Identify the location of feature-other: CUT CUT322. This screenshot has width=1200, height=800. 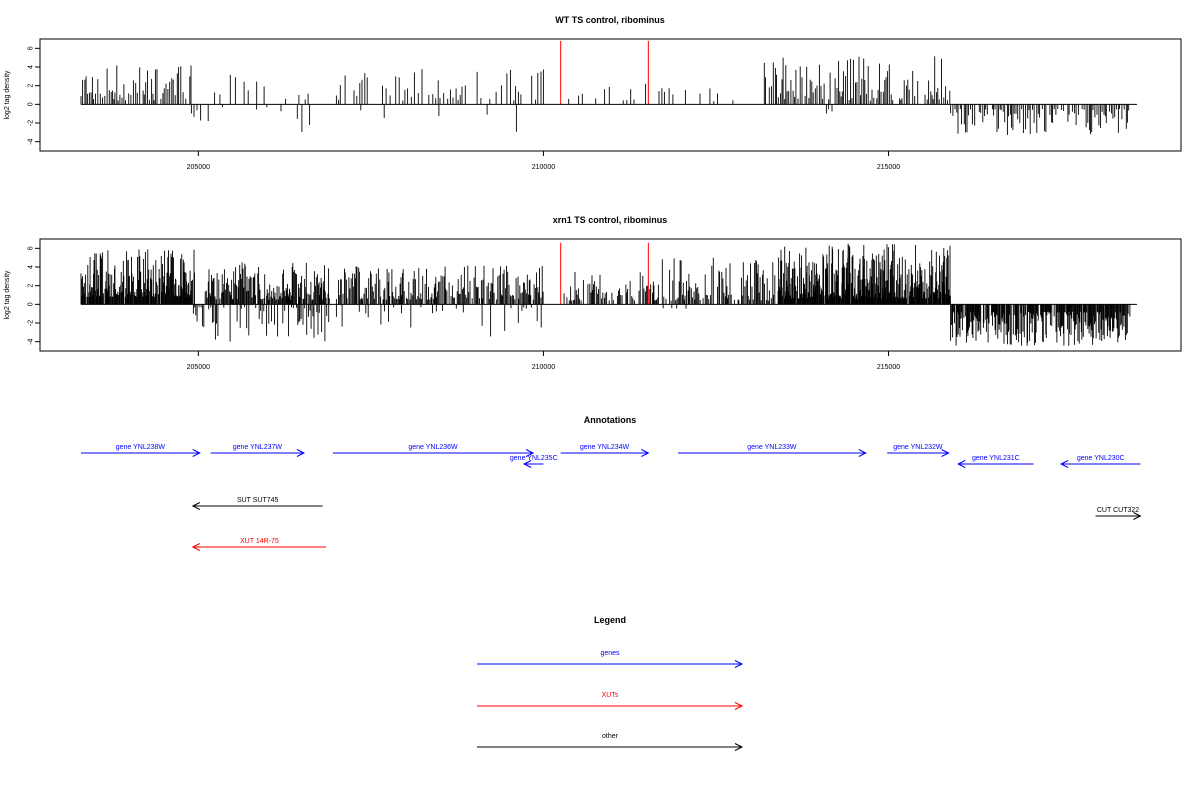
(1118, 513).